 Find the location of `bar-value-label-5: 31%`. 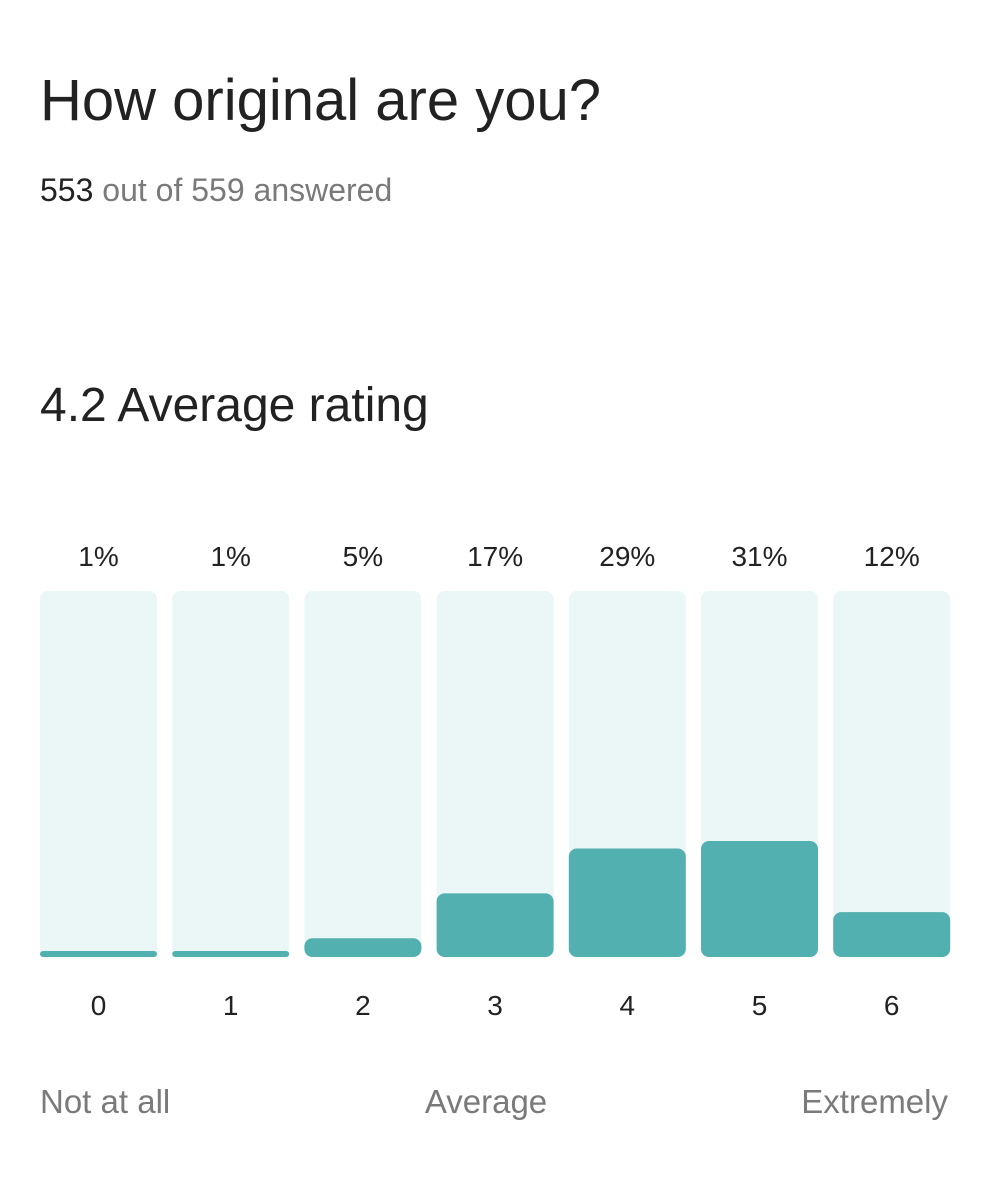

bar-value-label-5: 31% is located at coordinates (759, 556).